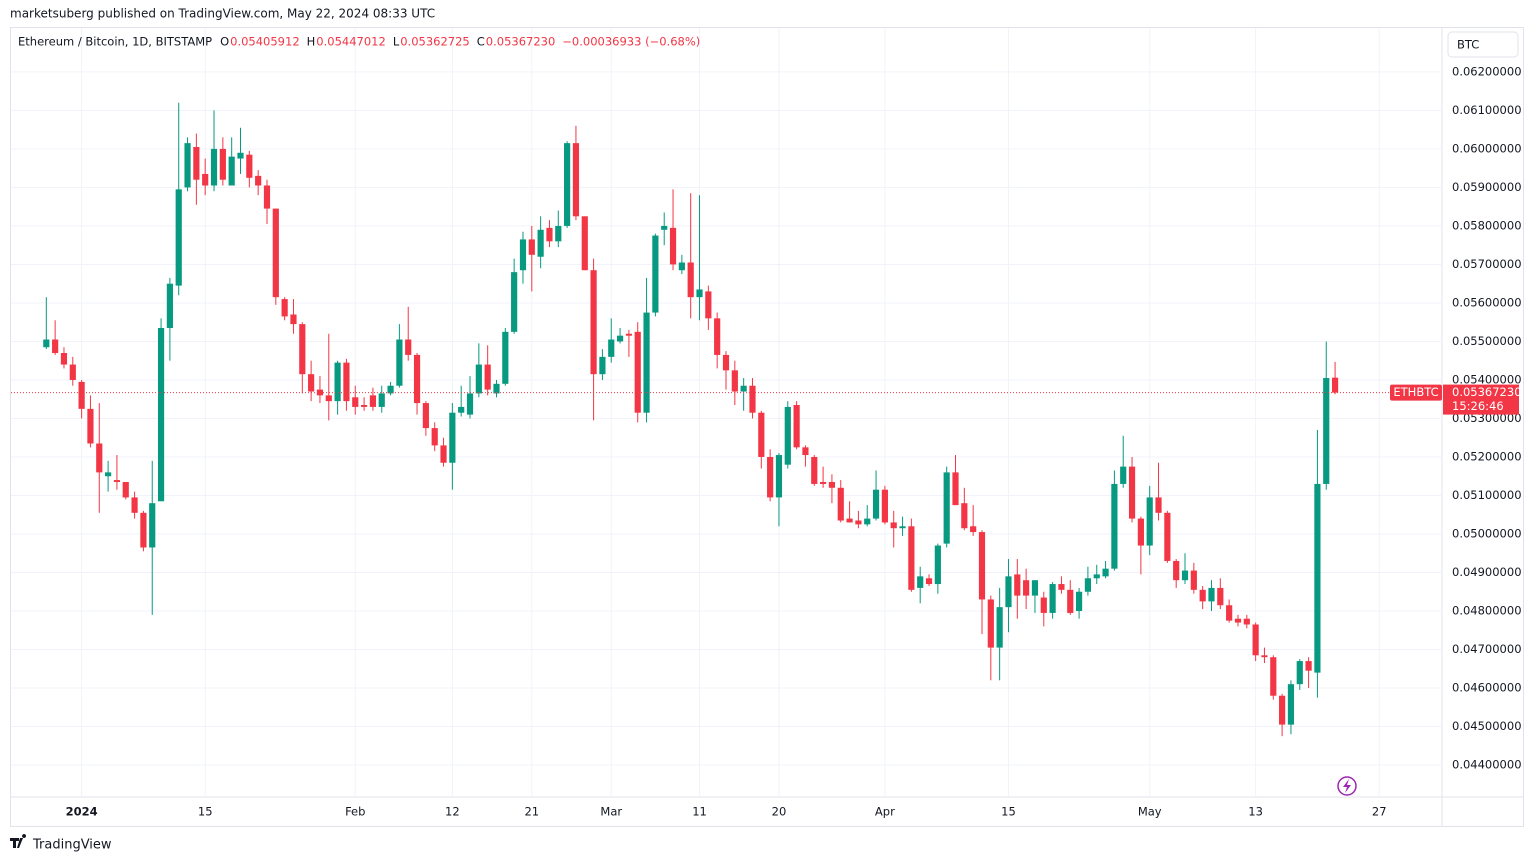 This screenshot has width=1534, height=862. Describe the element at coordinates (631, 42) in the screenshot. I see `legend-change: −0.00036933 (−0.68%)` at that location.